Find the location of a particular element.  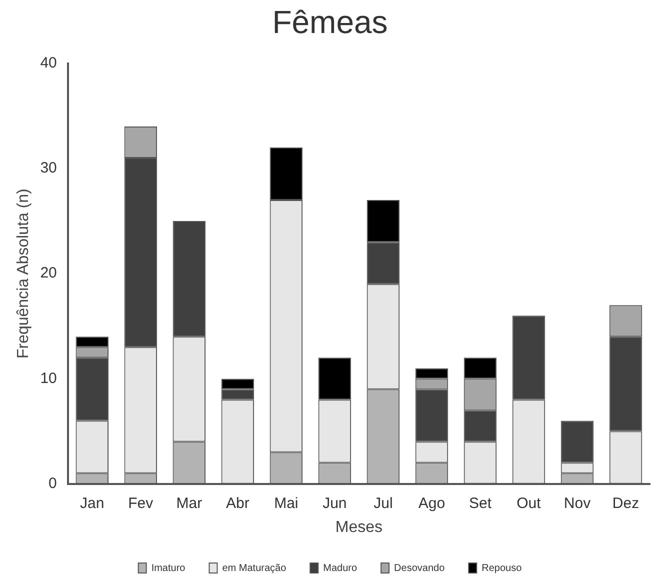

y-tick-label: 10 is located at coordinates (48, 378).